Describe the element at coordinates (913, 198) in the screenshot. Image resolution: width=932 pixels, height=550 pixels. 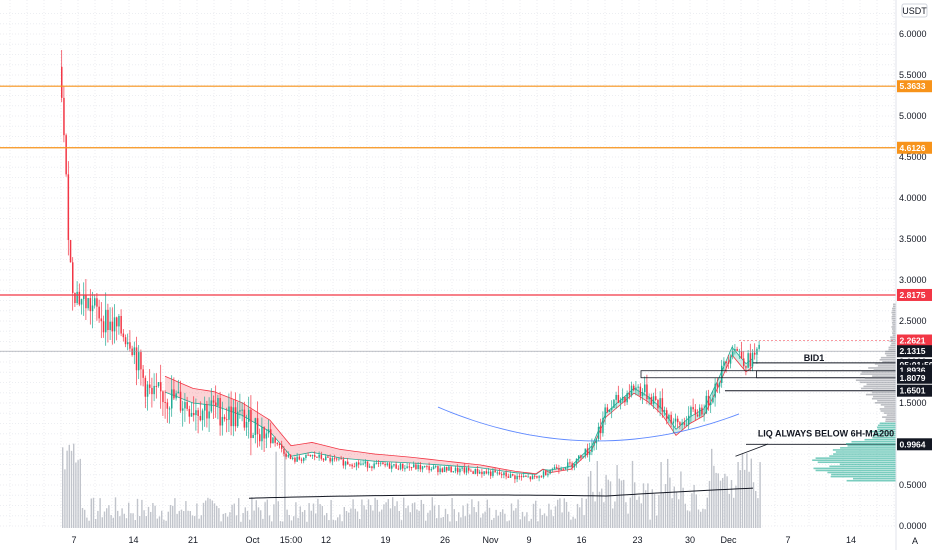
I see `y-tick-label: 4.0000` at that location.